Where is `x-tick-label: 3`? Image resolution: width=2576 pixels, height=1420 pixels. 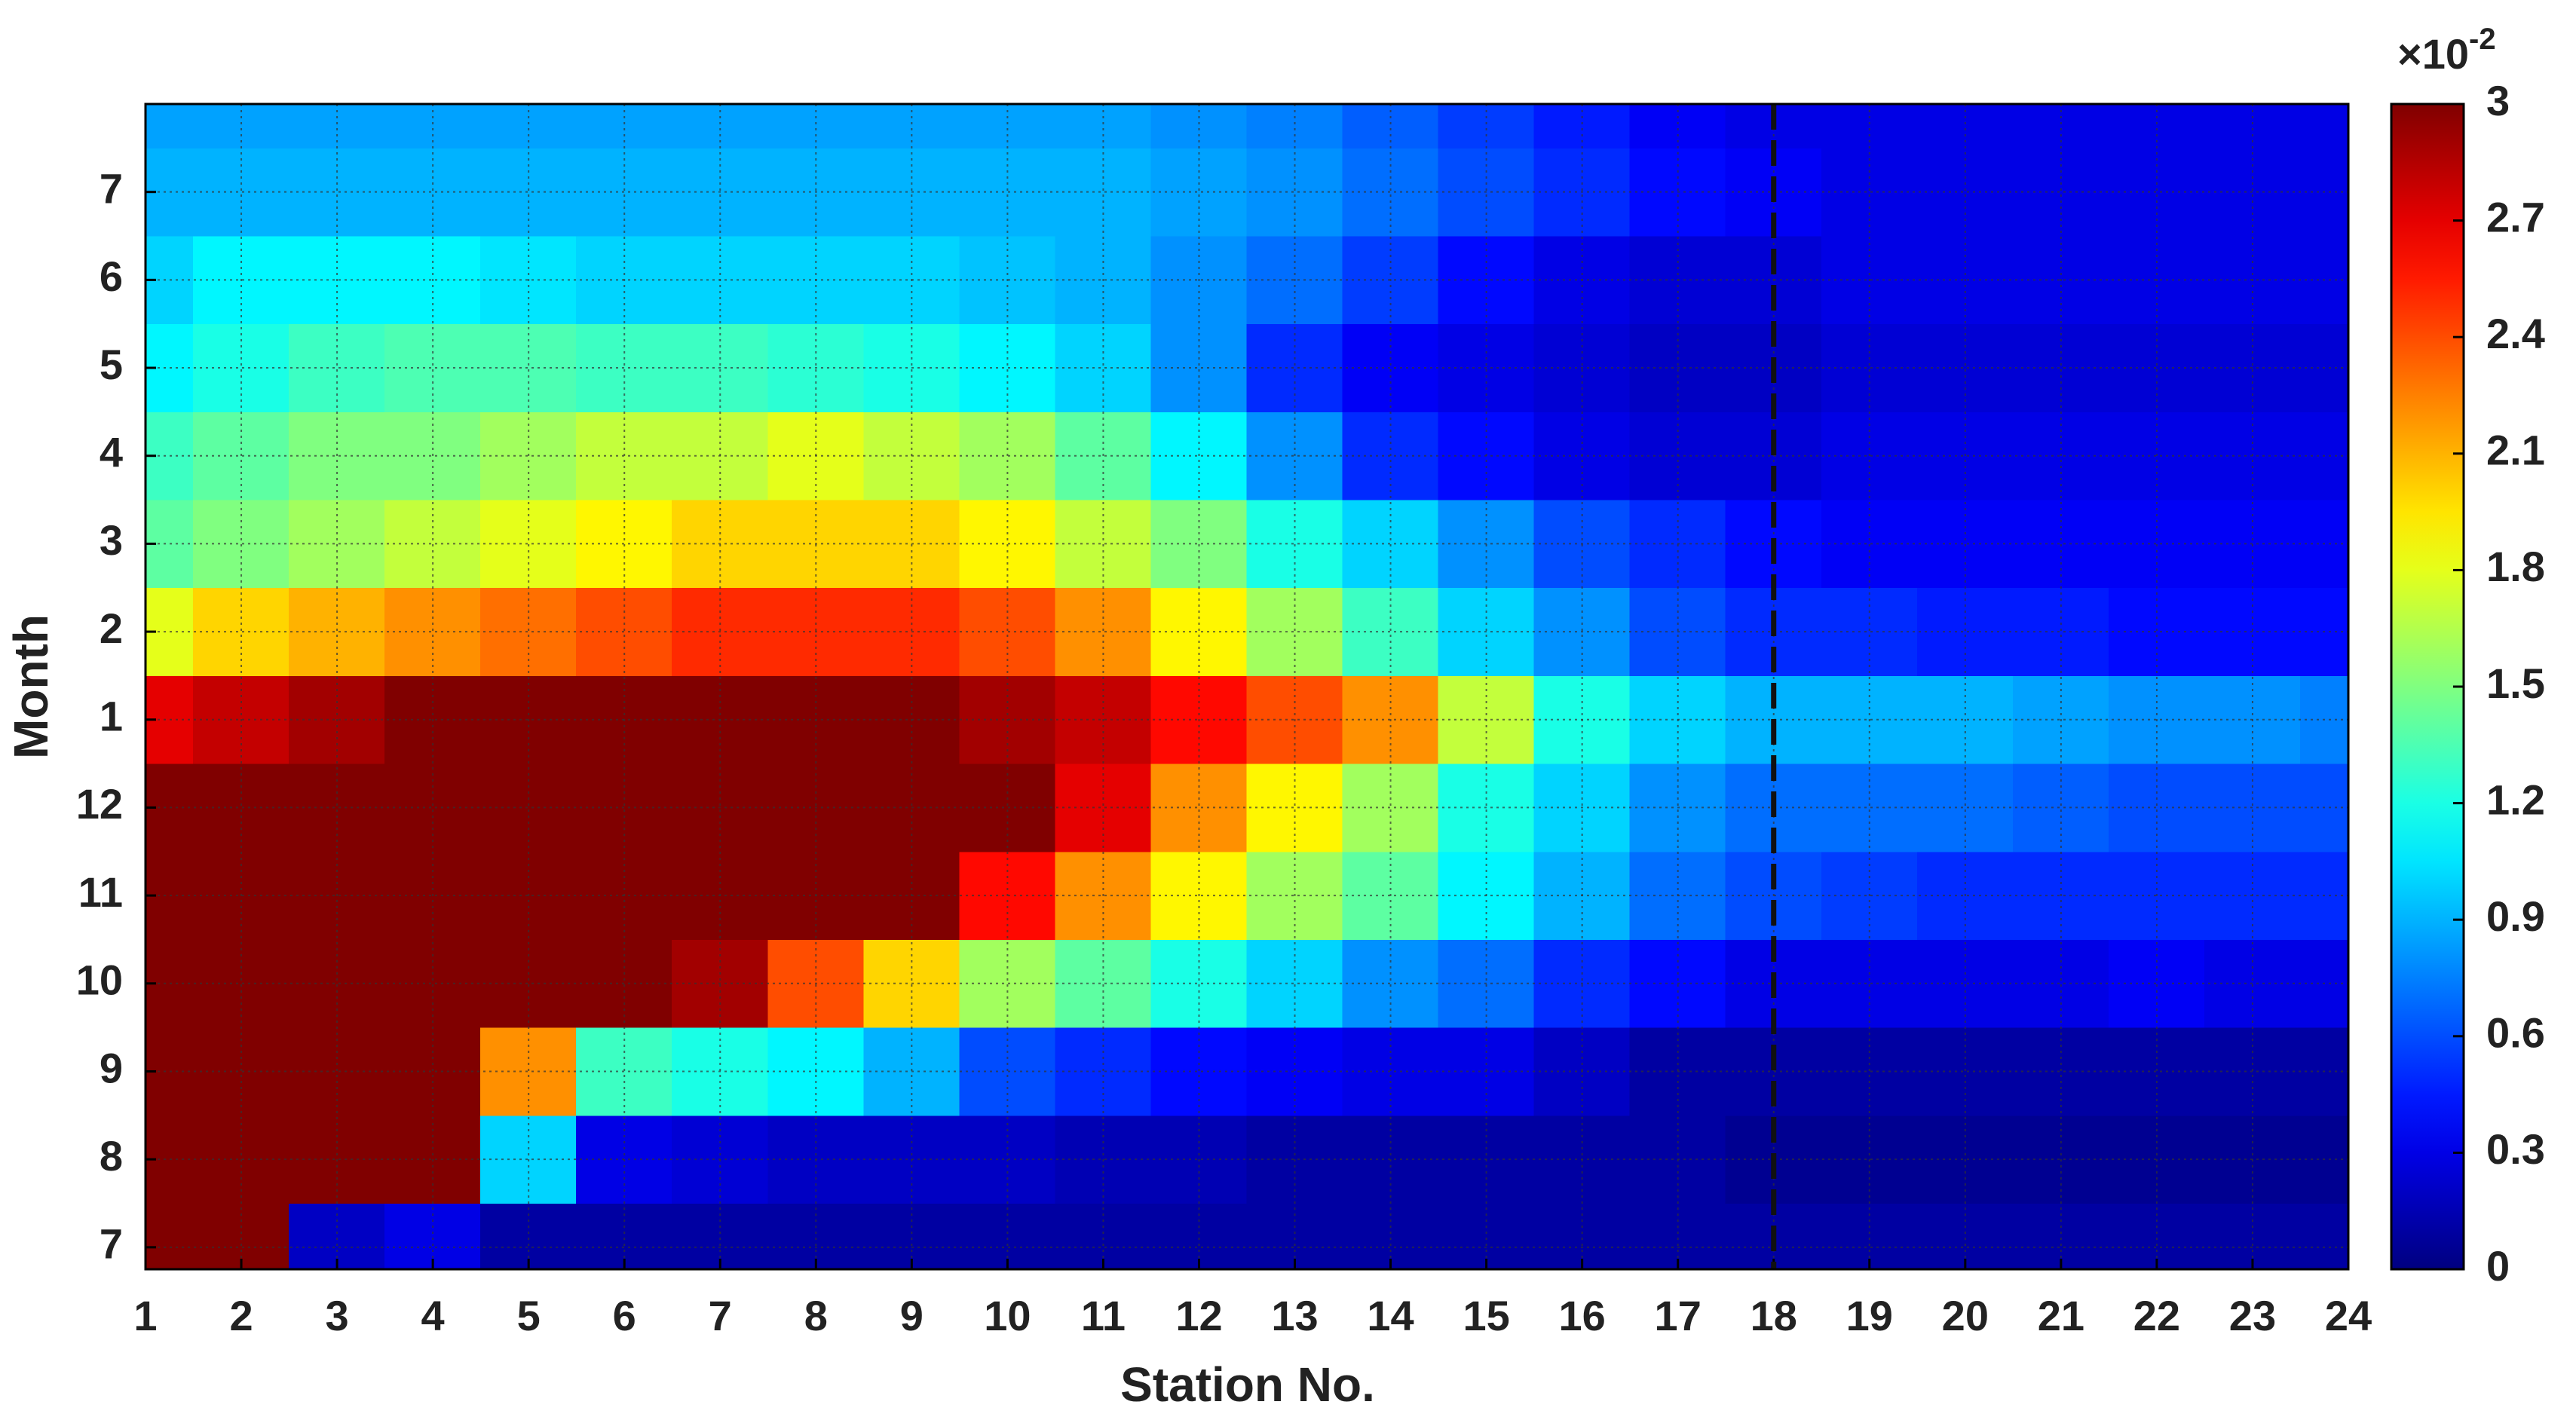
x-tick-label: 3 is located at coordinates (337, 1316).